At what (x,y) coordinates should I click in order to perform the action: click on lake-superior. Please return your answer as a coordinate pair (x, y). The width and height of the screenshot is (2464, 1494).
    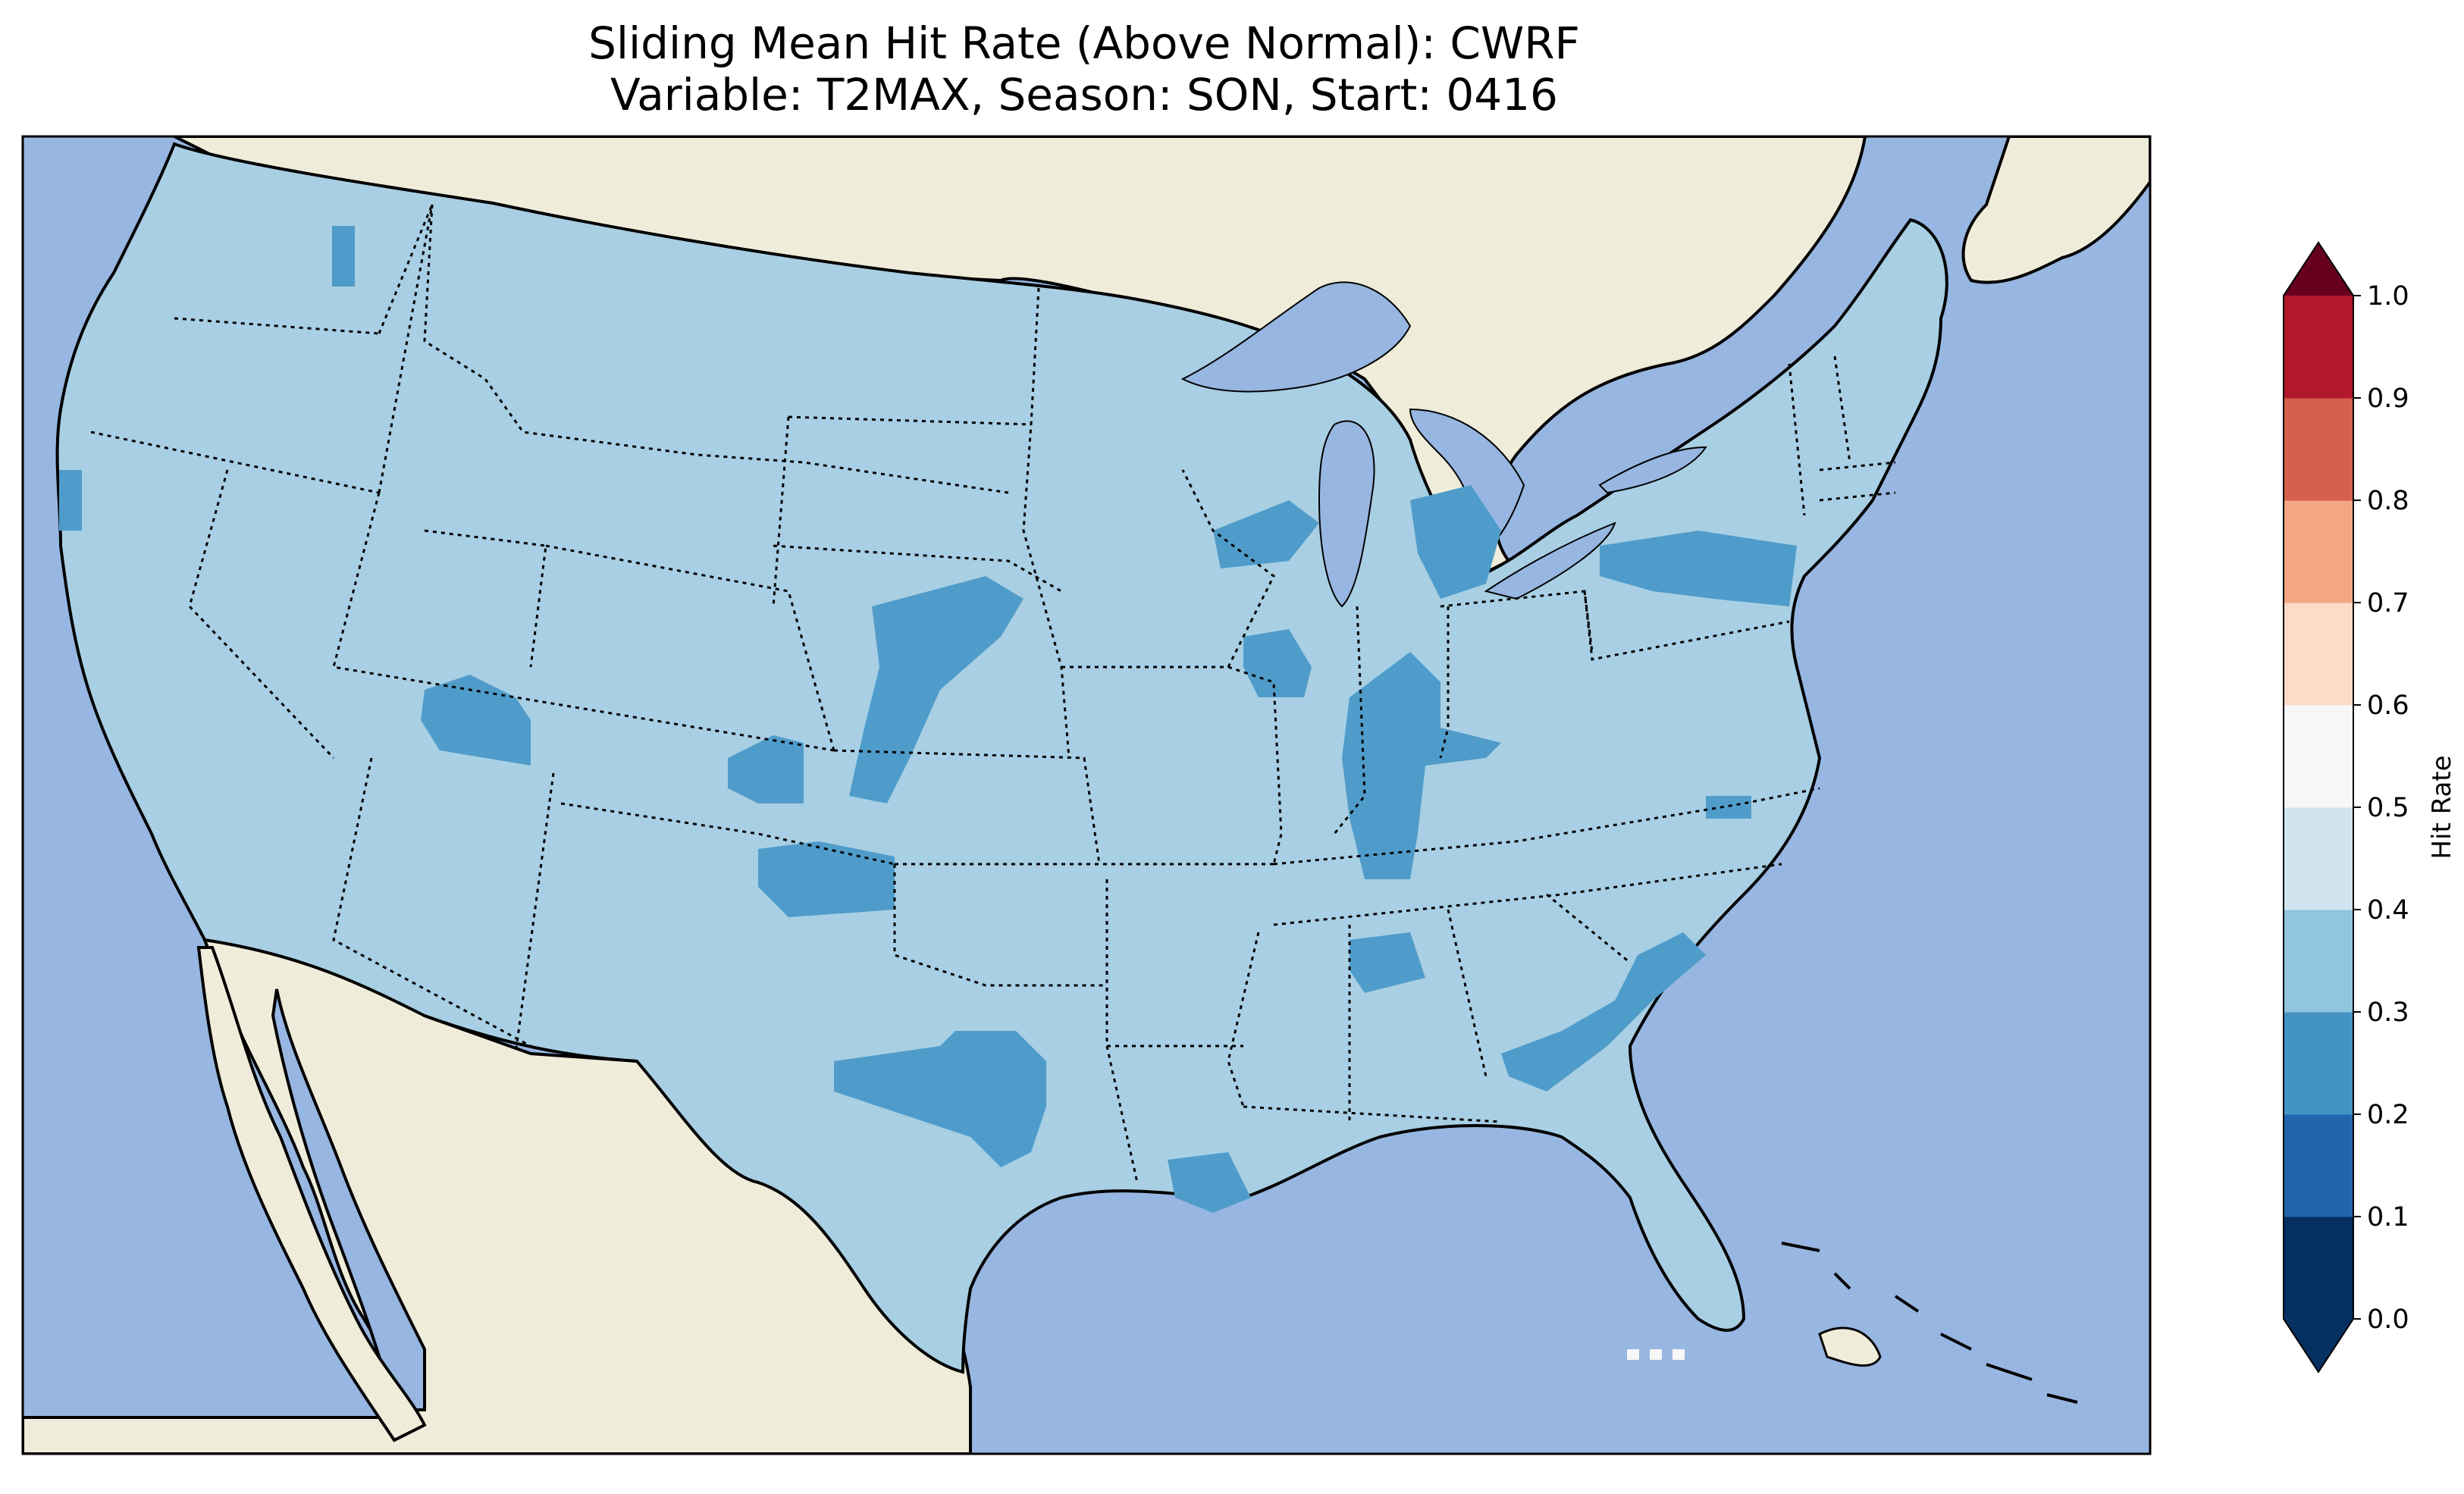
    Looking at the image, I should click on (1296, 337).